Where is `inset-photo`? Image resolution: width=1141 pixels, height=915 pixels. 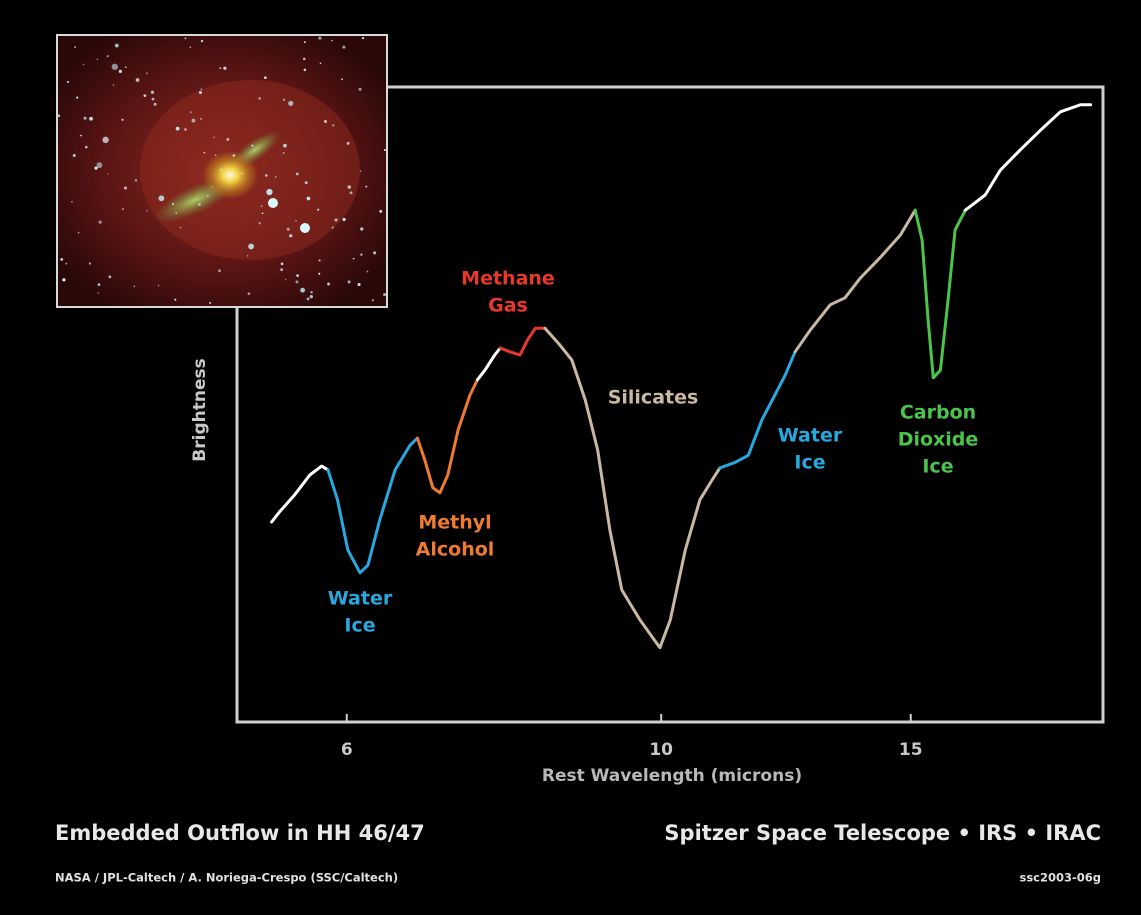
inset-photo is located at coordinates (222, 171).